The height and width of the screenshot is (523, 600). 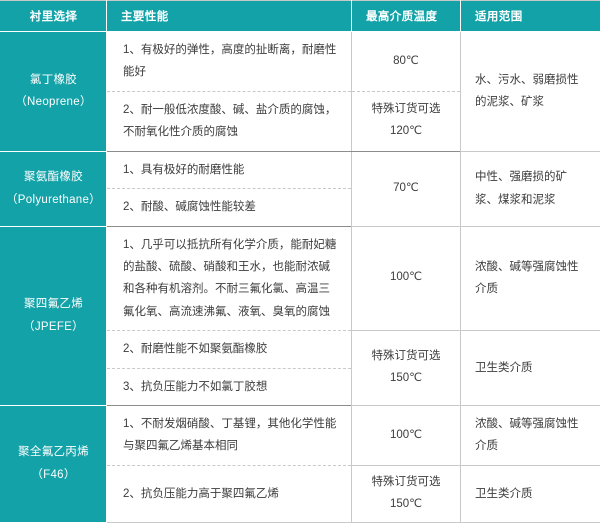 I want to click on column-header-material: 衬里选择, so click(x=54, y=16).